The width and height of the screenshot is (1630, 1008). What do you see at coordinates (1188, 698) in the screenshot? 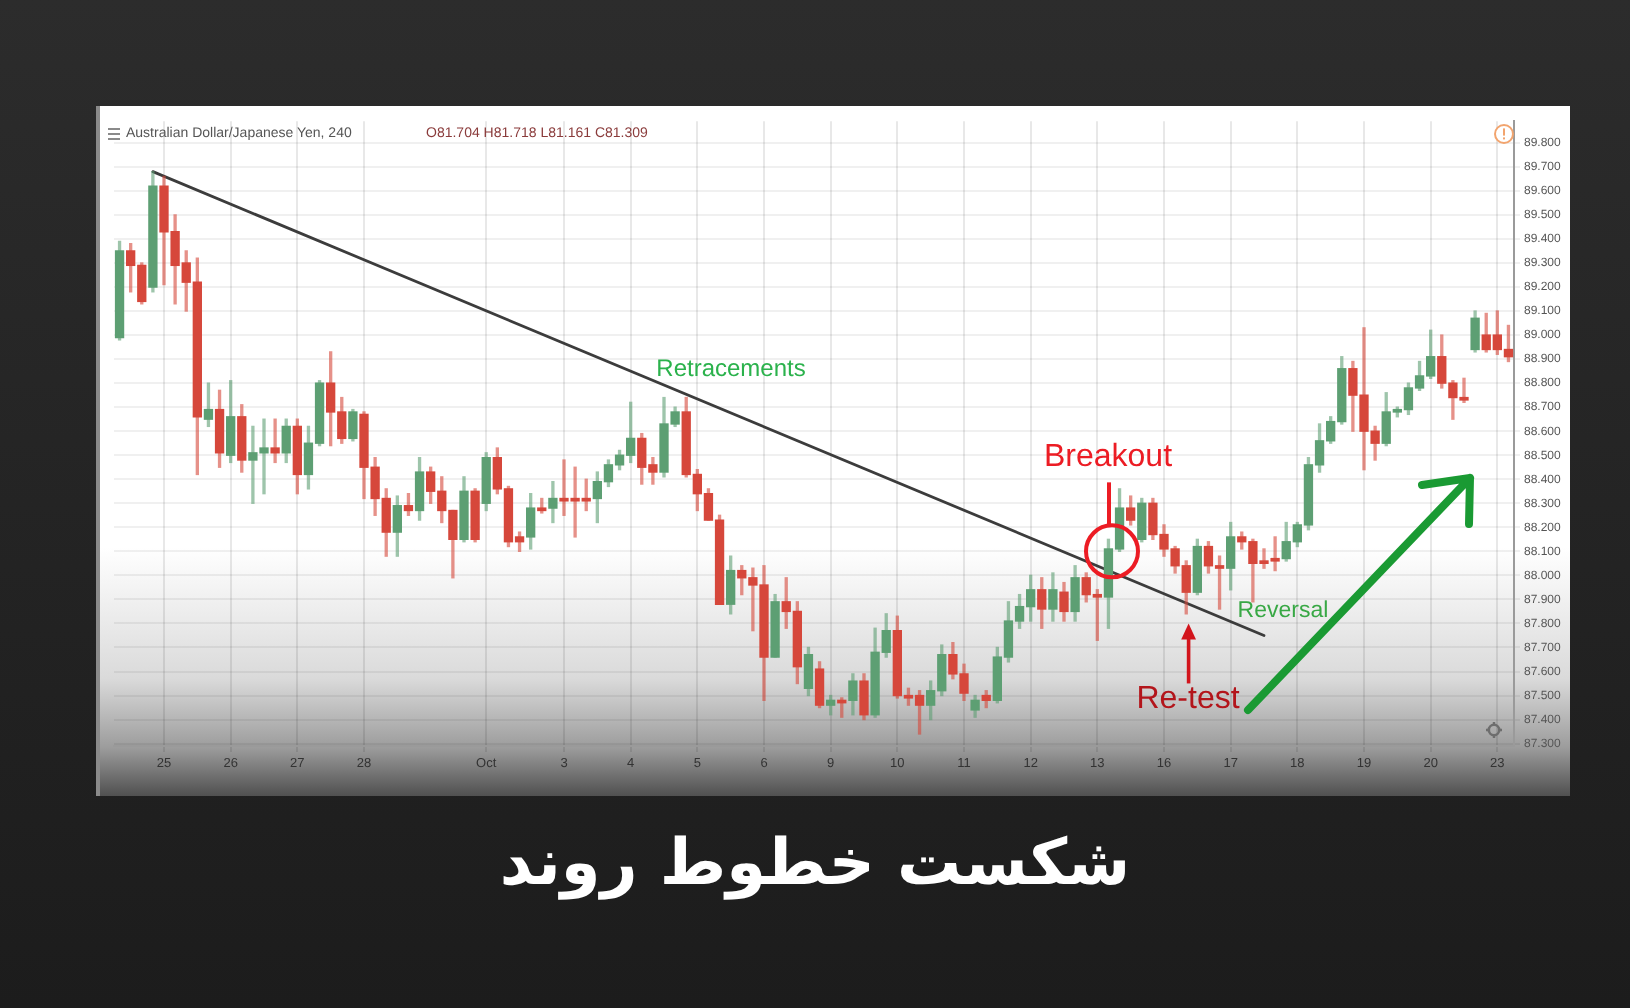
I see `annotation: Re-test` at bounding box center [1188, 698].